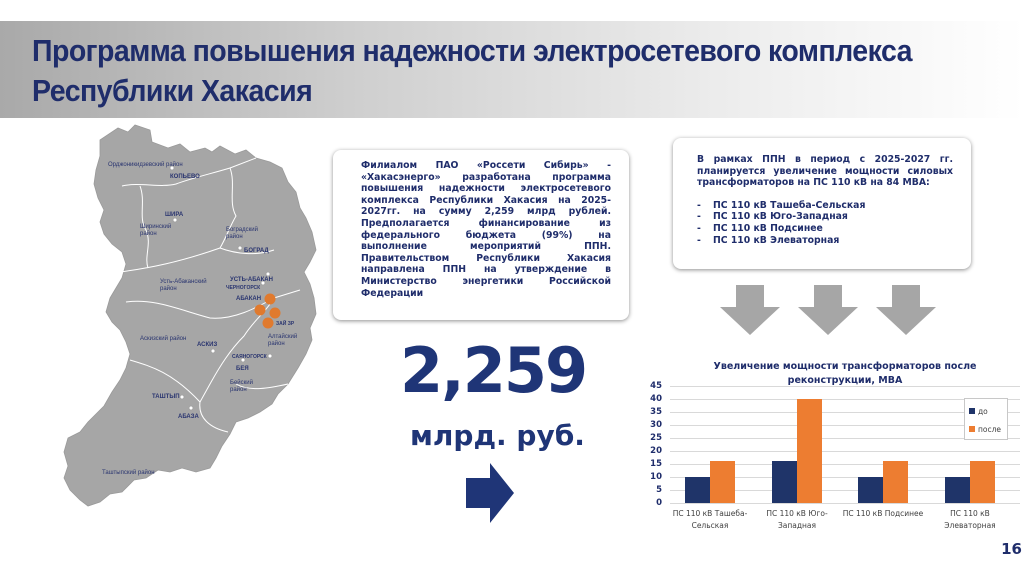 The height and width of the screenshot is (574, 1024). What do you see at coordinates (710, 519) in the screenshot?
I see `x-axis-label: ПС 110 кВ Ташеба- Сельская` at bounding box center [710, 519].